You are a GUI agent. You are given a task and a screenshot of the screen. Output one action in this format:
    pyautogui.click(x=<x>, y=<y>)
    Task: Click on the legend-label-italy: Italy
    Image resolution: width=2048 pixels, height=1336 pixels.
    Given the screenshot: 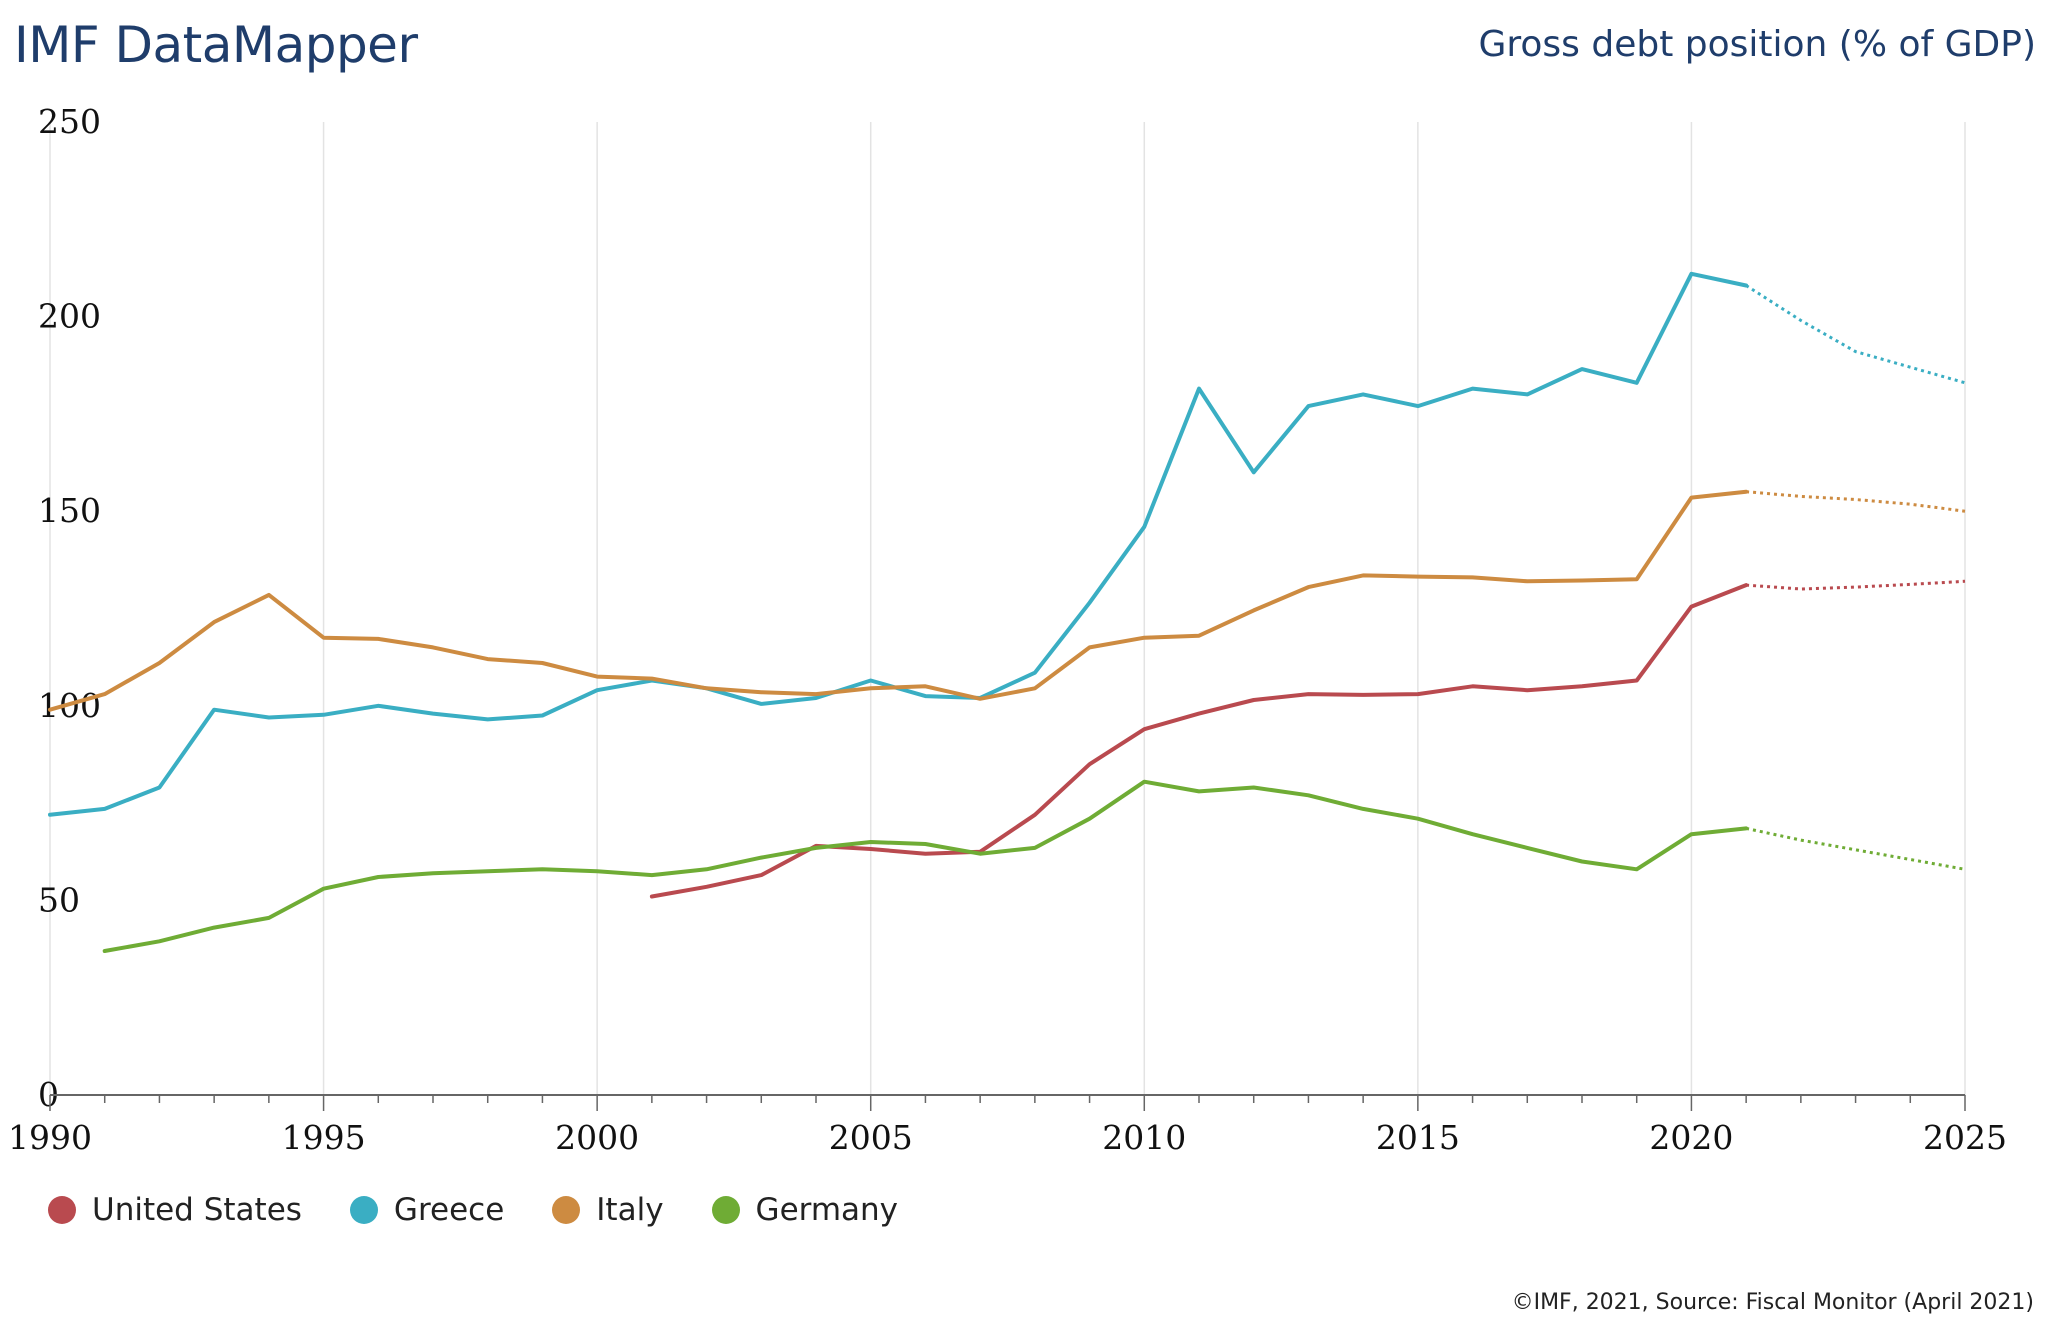 What is the action you would take?
    pyautogui.click(x=630, y=1210)
    